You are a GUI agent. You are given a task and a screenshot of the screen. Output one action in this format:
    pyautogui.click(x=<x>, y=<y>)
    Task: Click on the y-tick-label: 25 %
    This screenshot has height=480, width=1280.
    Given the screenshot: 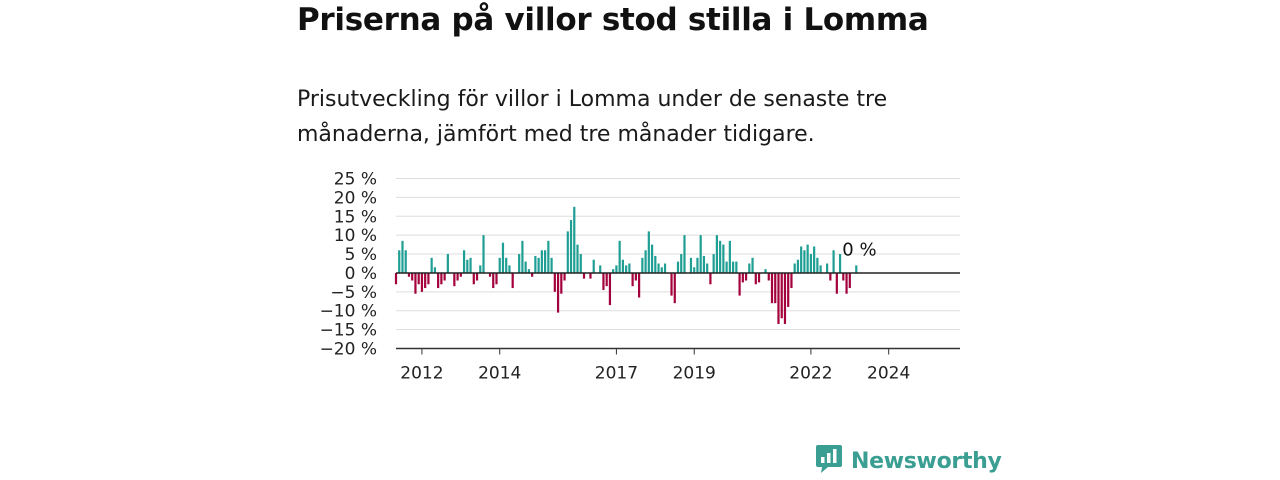 What is the action you would take?
    pyautogui.click(x=355, y=180)
    